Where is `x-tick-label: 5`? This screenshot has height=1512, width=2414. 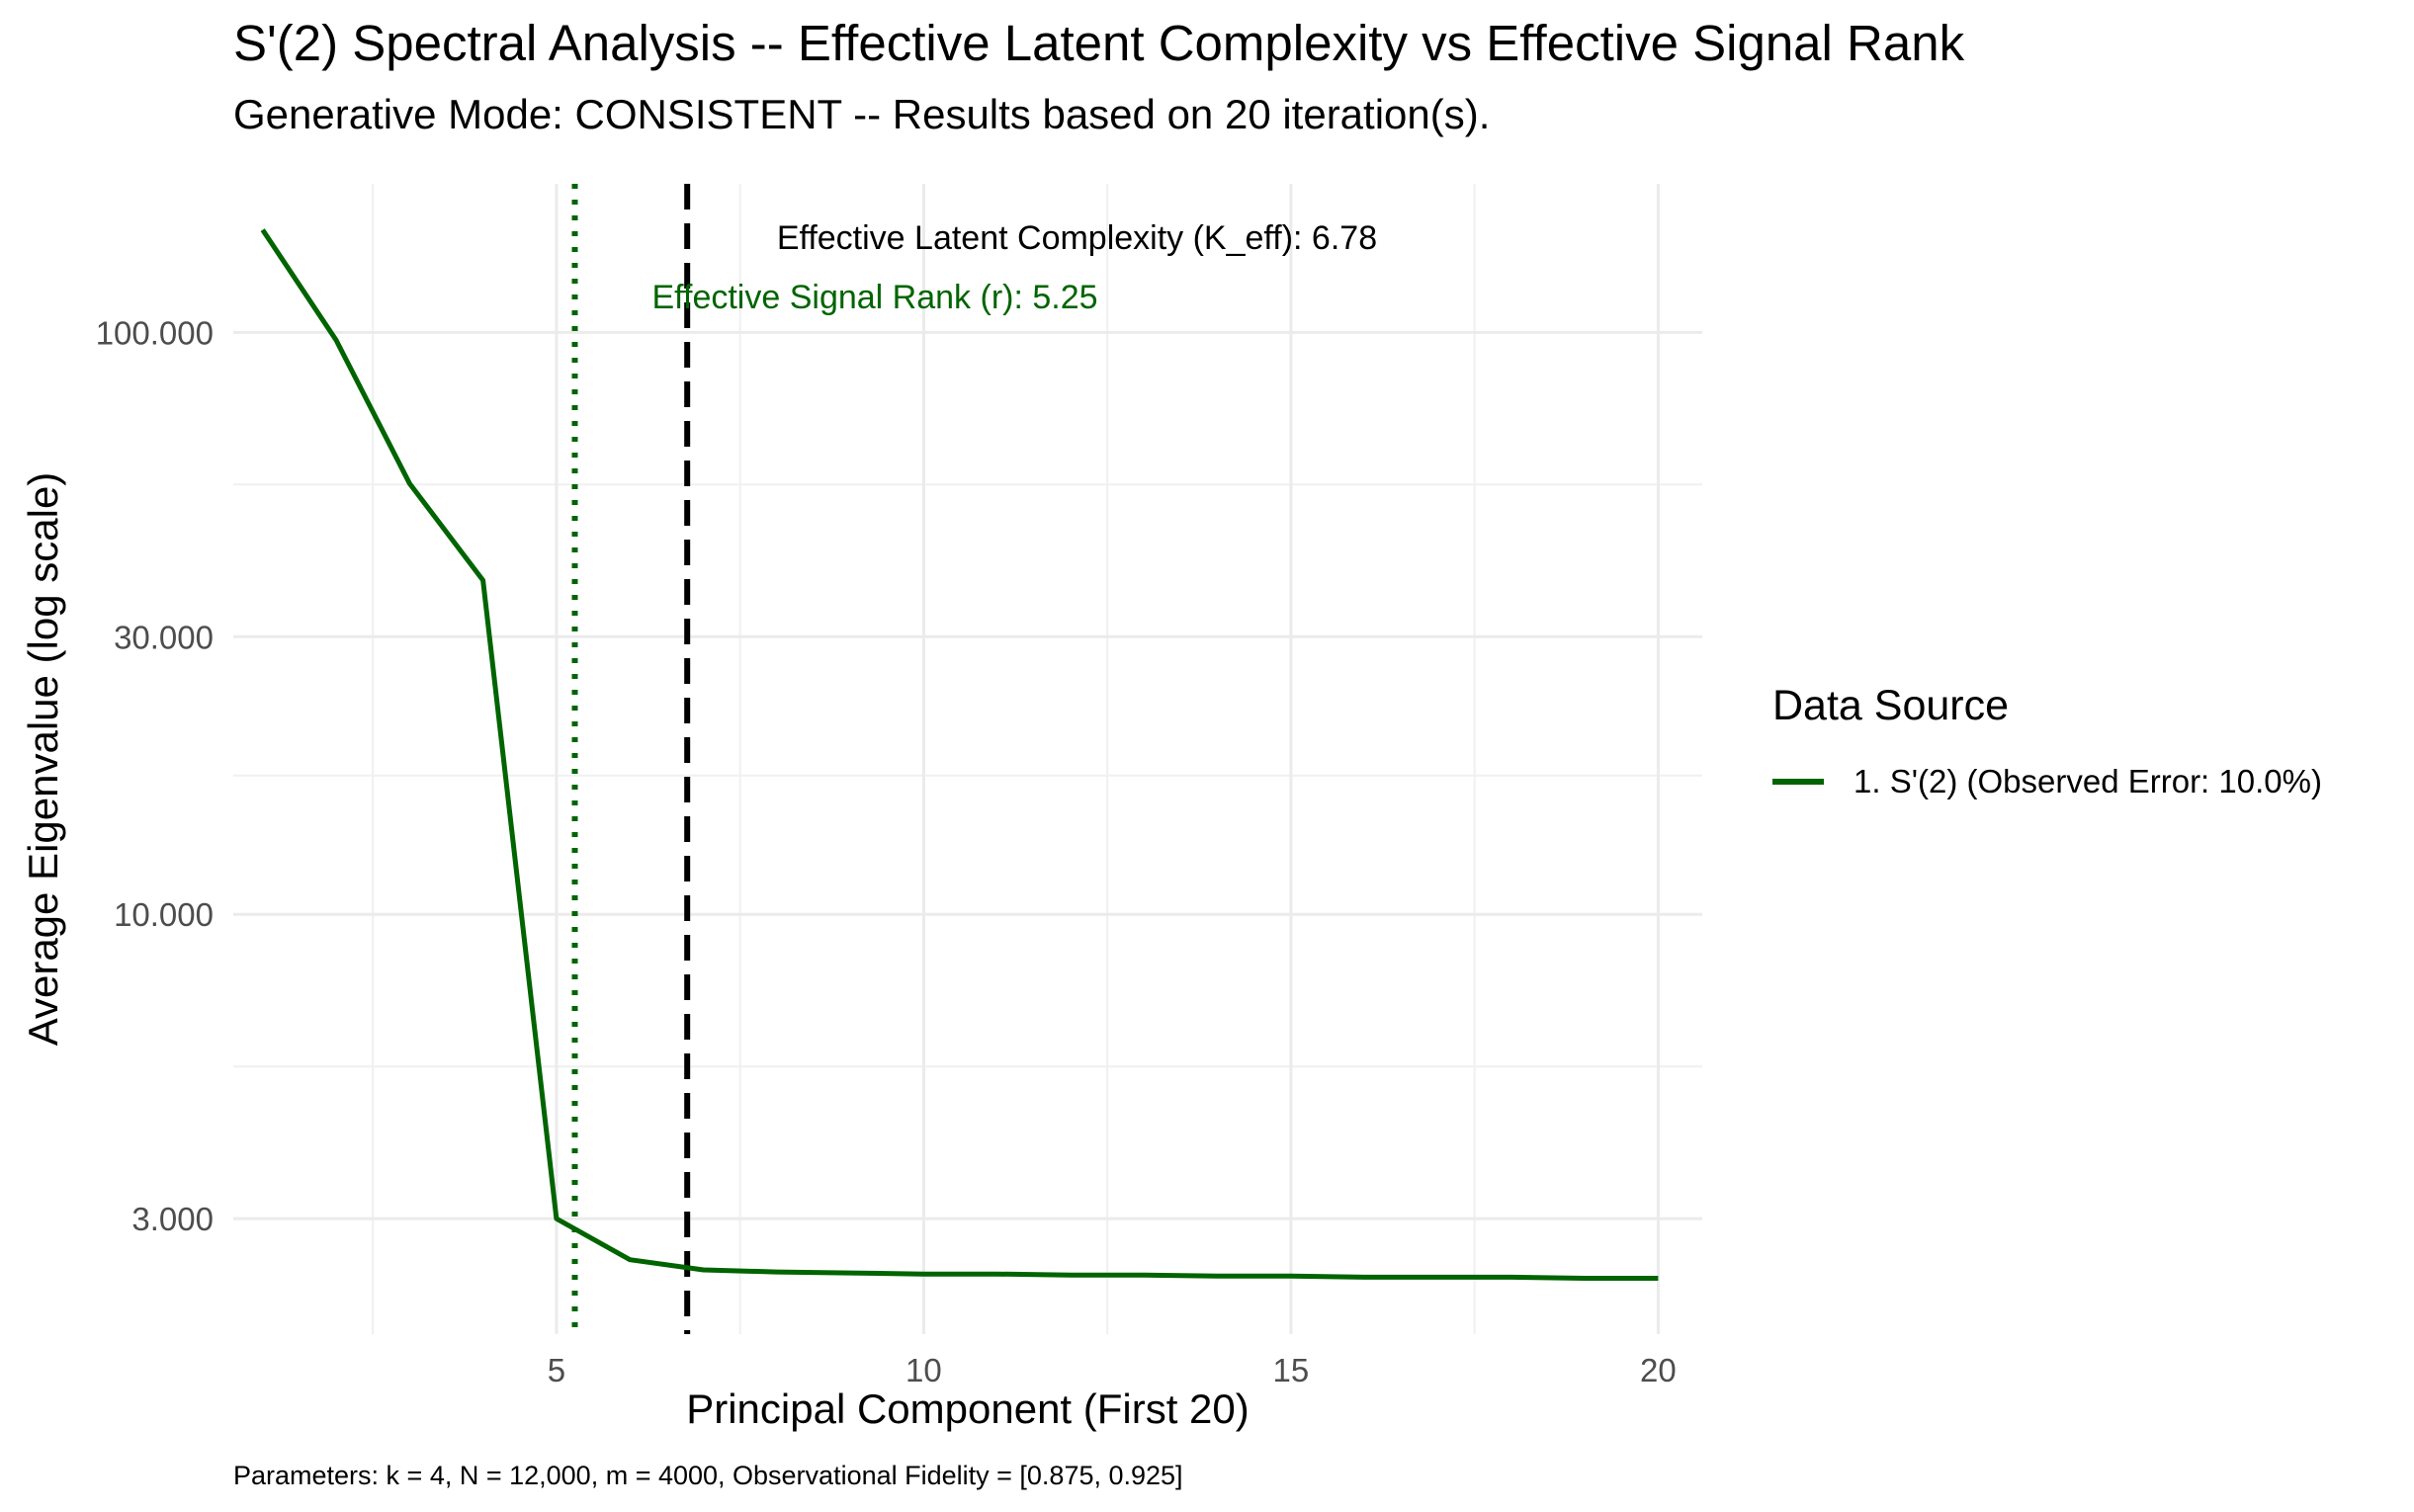 x-tick-label: 5 is located at coordinates (556, 1370).